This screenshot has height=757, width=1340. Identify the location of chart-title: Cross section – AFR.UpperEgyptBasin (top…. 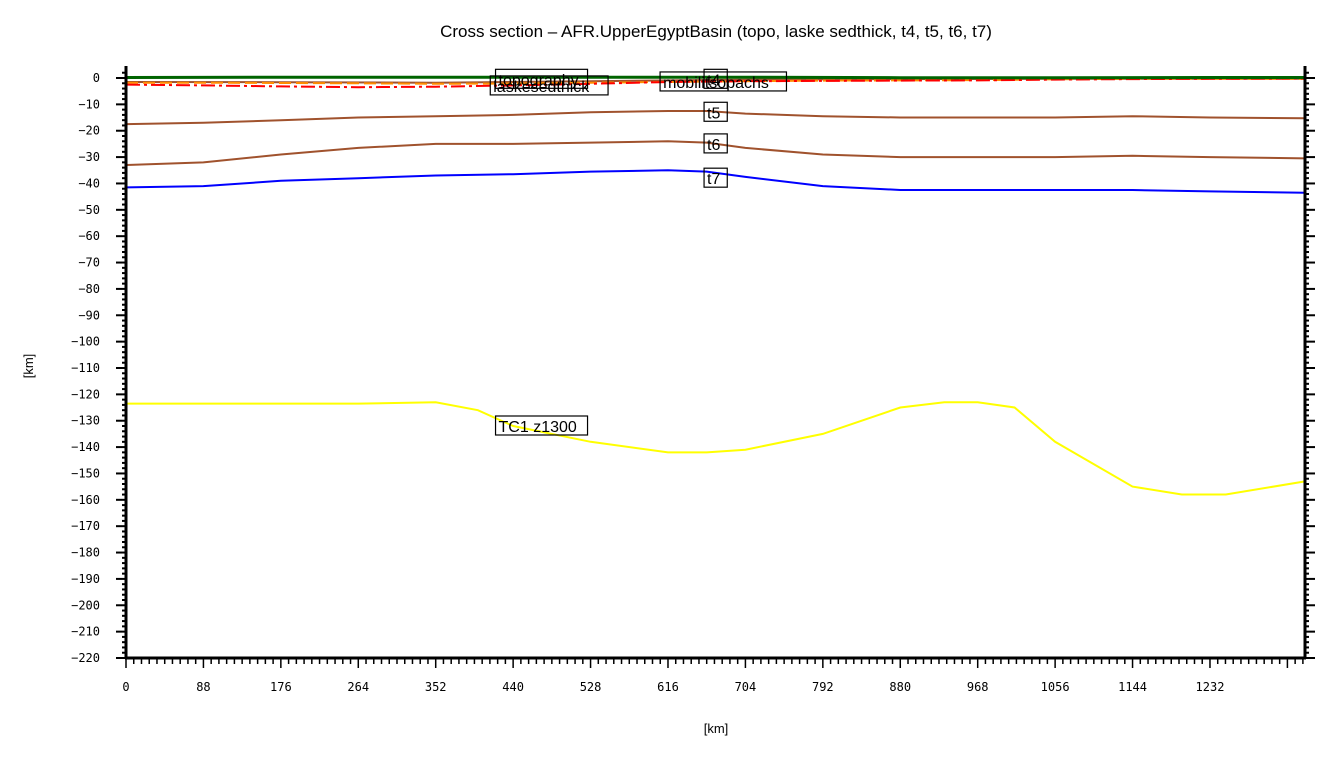
(716, 31).